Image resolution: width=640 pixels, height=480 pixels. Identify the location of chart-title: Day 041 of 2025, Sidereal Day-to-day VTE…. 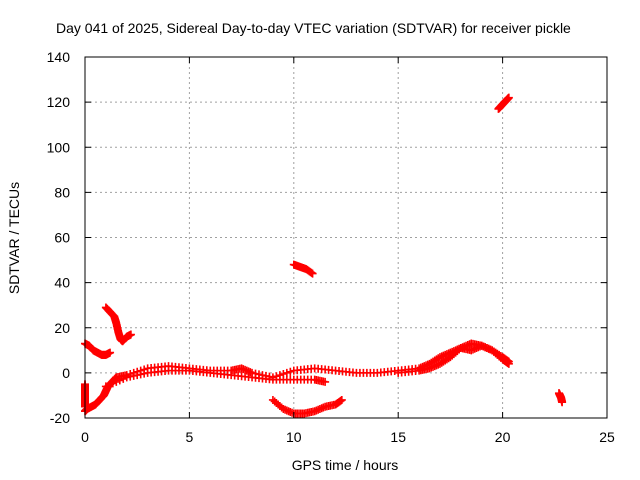
(313, 28).